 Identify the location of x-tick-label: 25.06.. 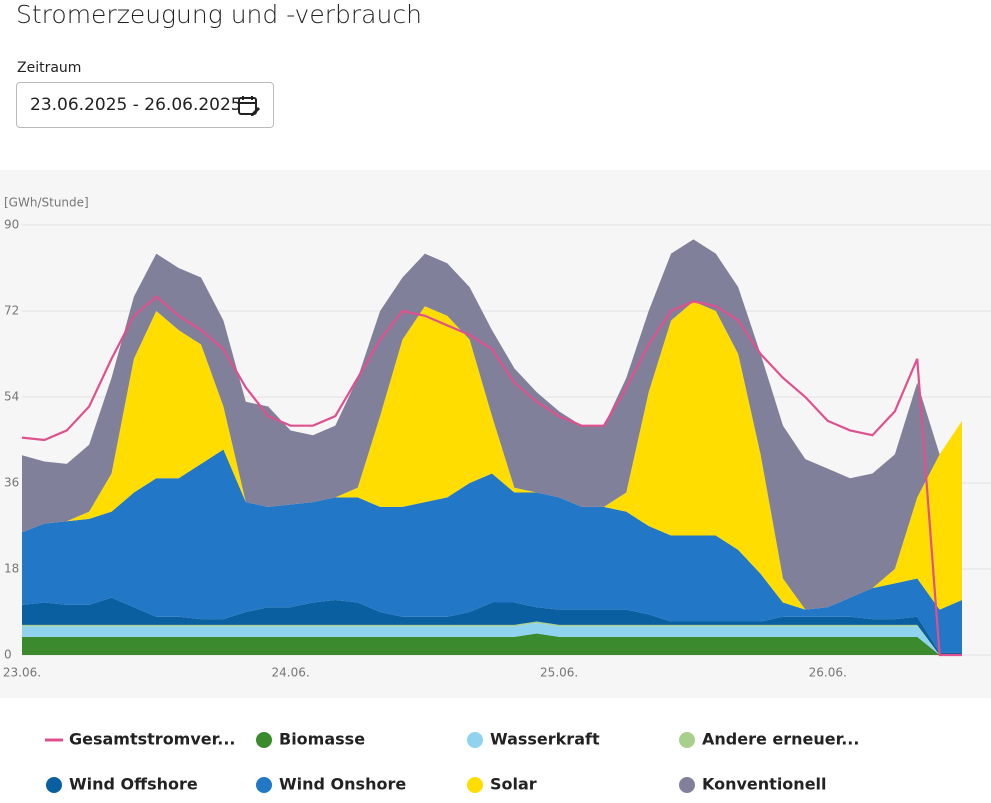
(559, 673).